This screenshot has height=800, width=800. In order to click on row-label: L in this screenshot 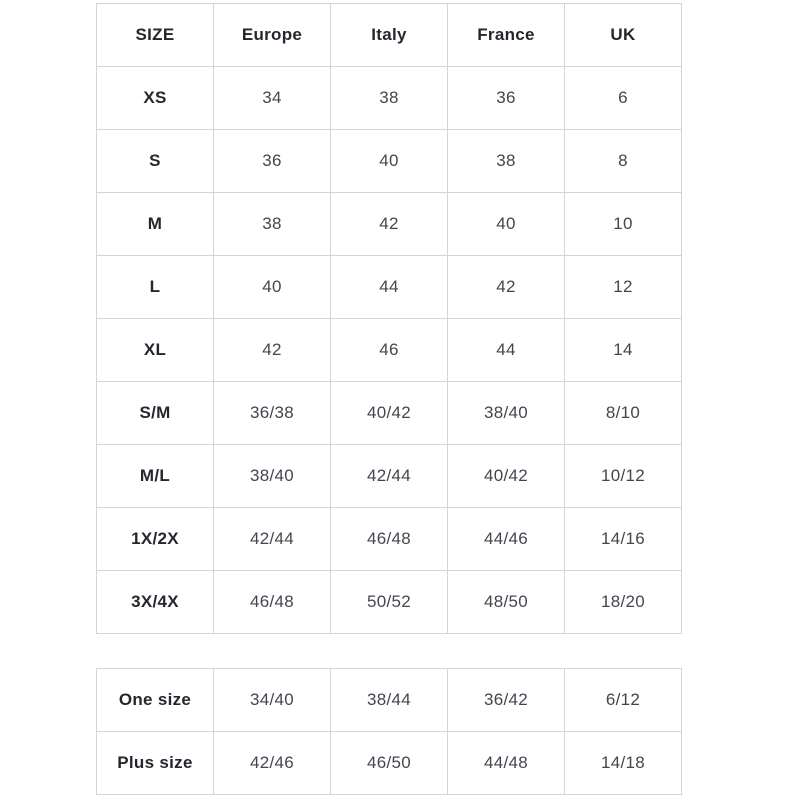, I will do `click(155, 287)`.